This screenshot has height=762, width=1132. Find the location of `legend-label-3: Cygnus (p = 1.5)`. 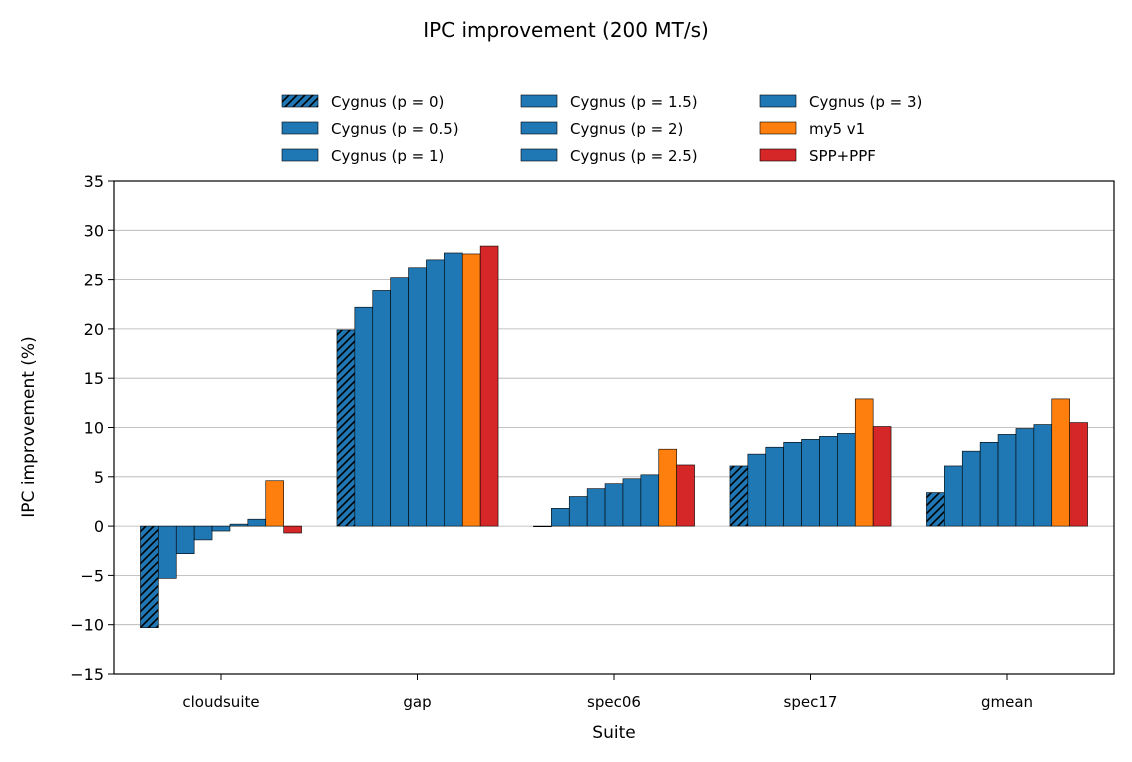

legend-label-3: Cygnus (p = 1.5) is located at coordinates (634, 102).